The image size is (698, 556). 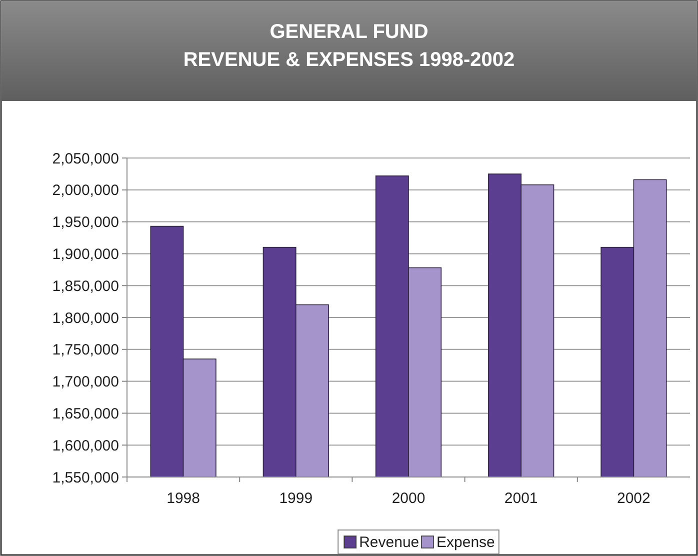 I want to click on y-tick-label: 1,700,000, so click(x=85, y=382).